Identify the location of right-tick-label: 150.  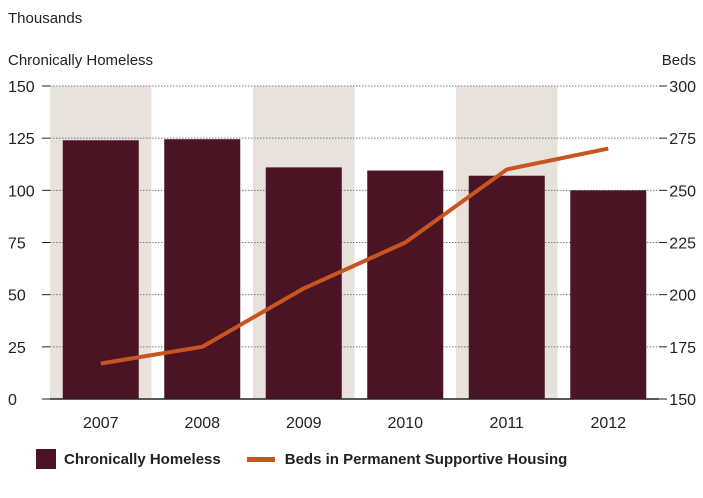
(682, 400).